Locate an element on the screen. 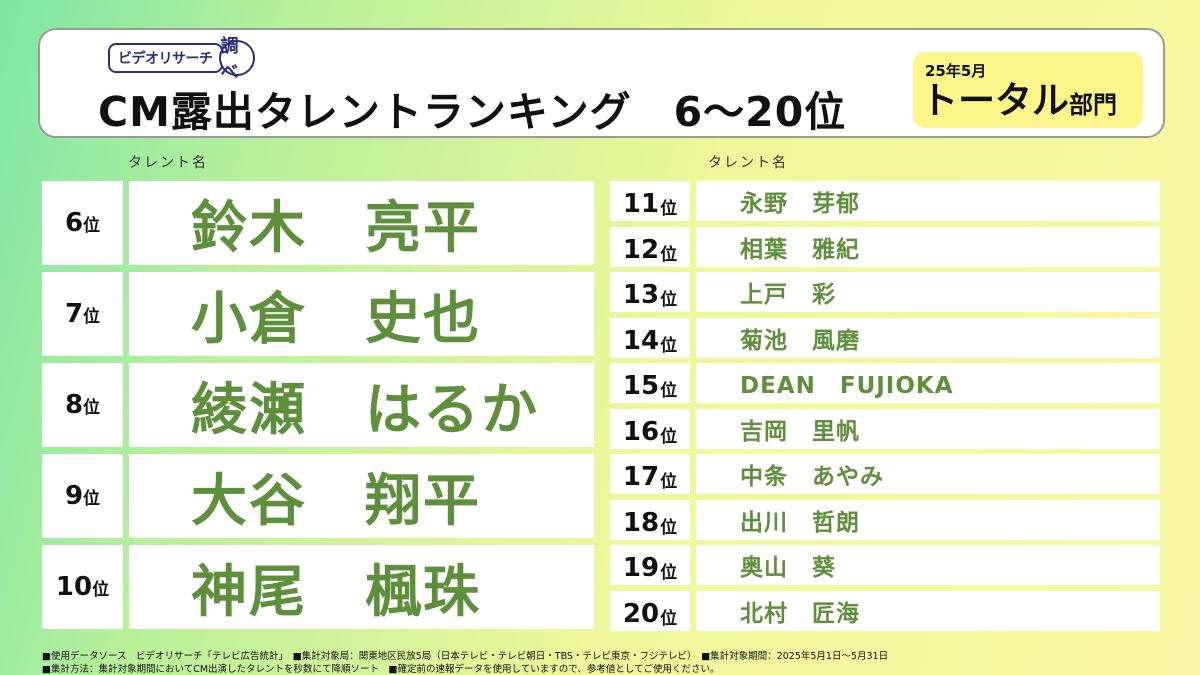  badge-category: トータル部門 is located at coordinates (1019, 100).